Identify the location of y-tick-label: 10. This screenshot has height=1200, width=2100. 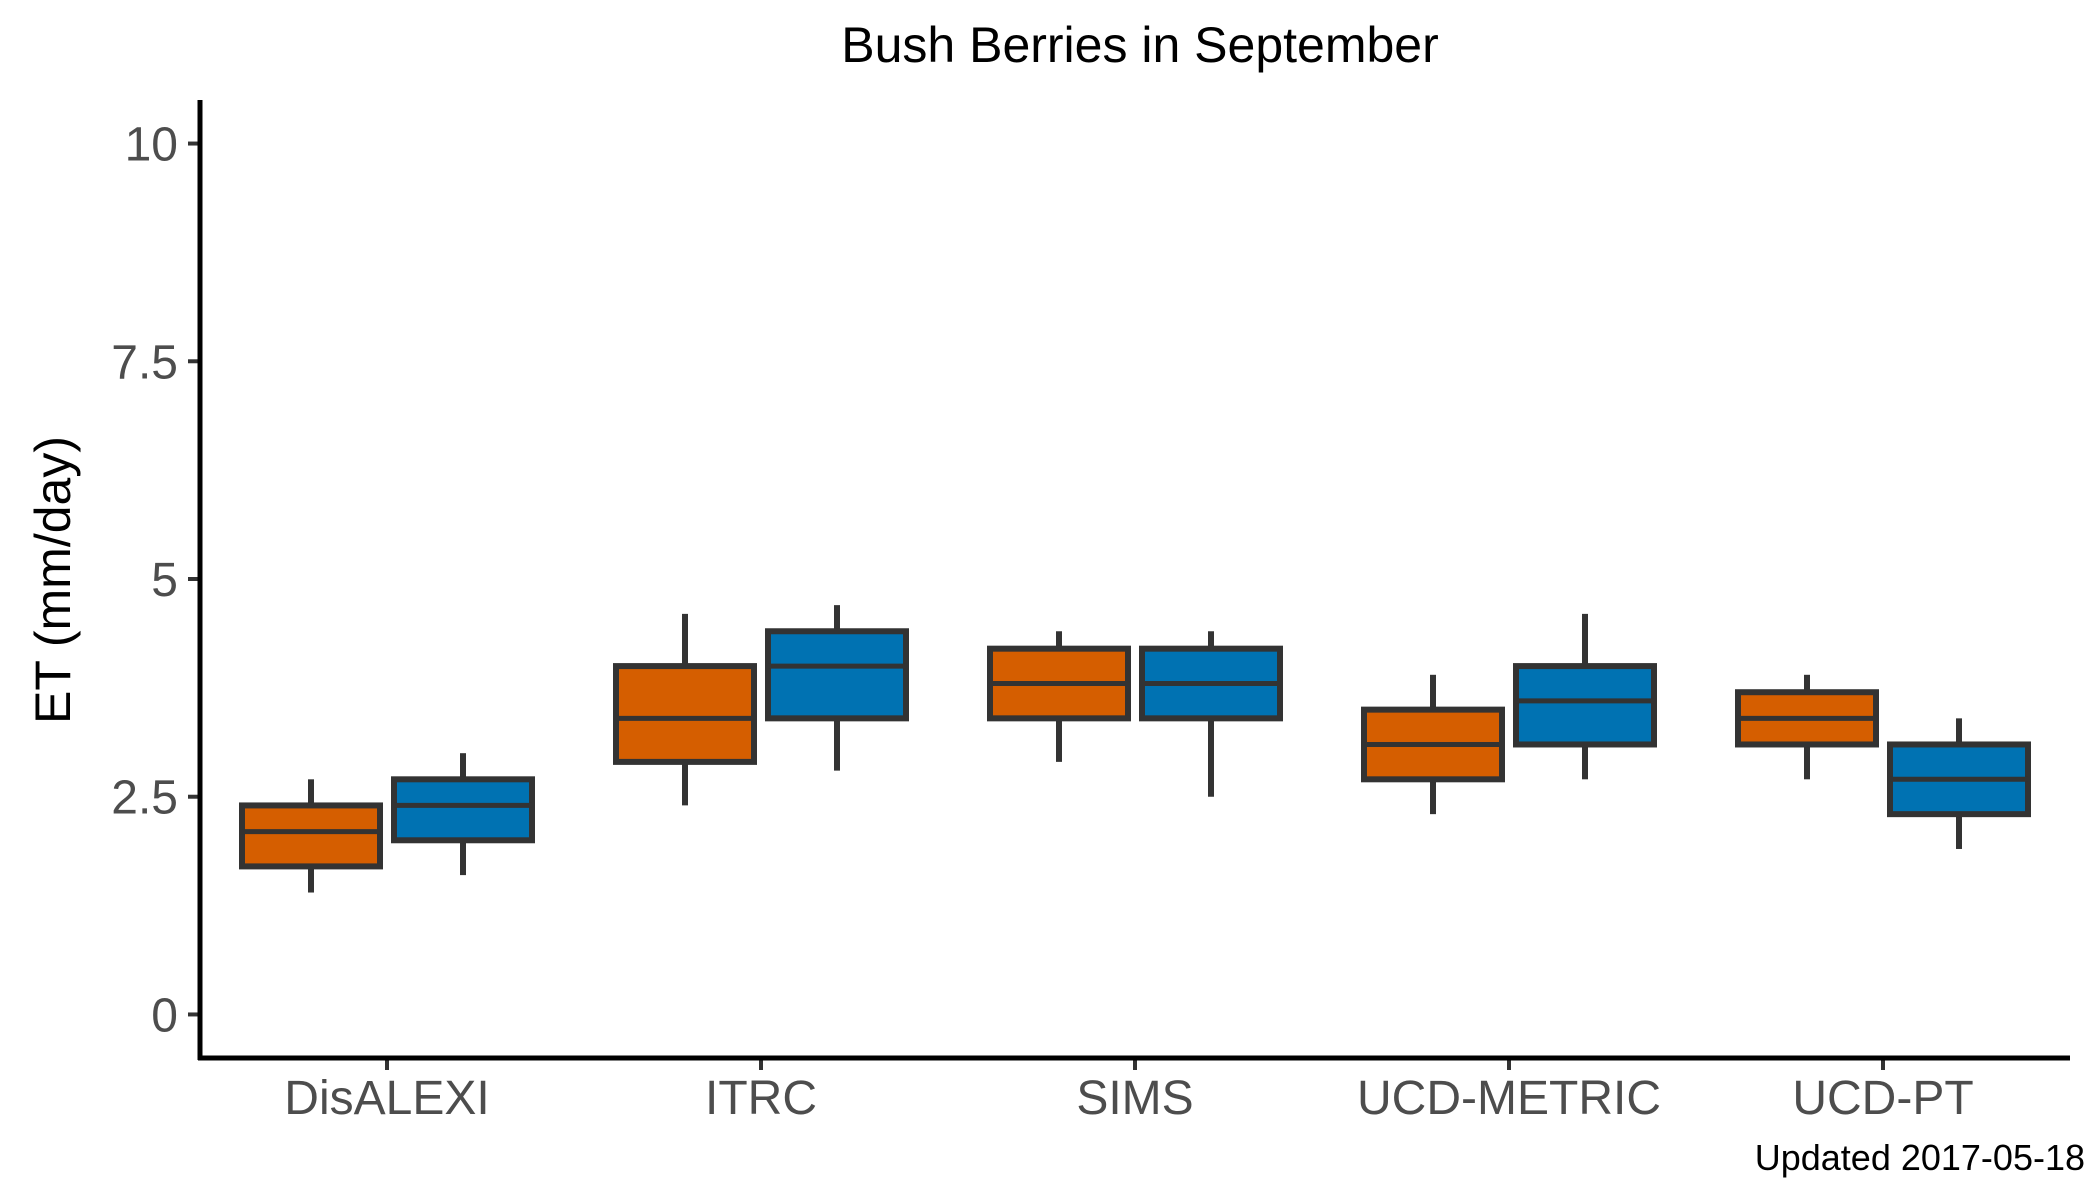
(151, 145).